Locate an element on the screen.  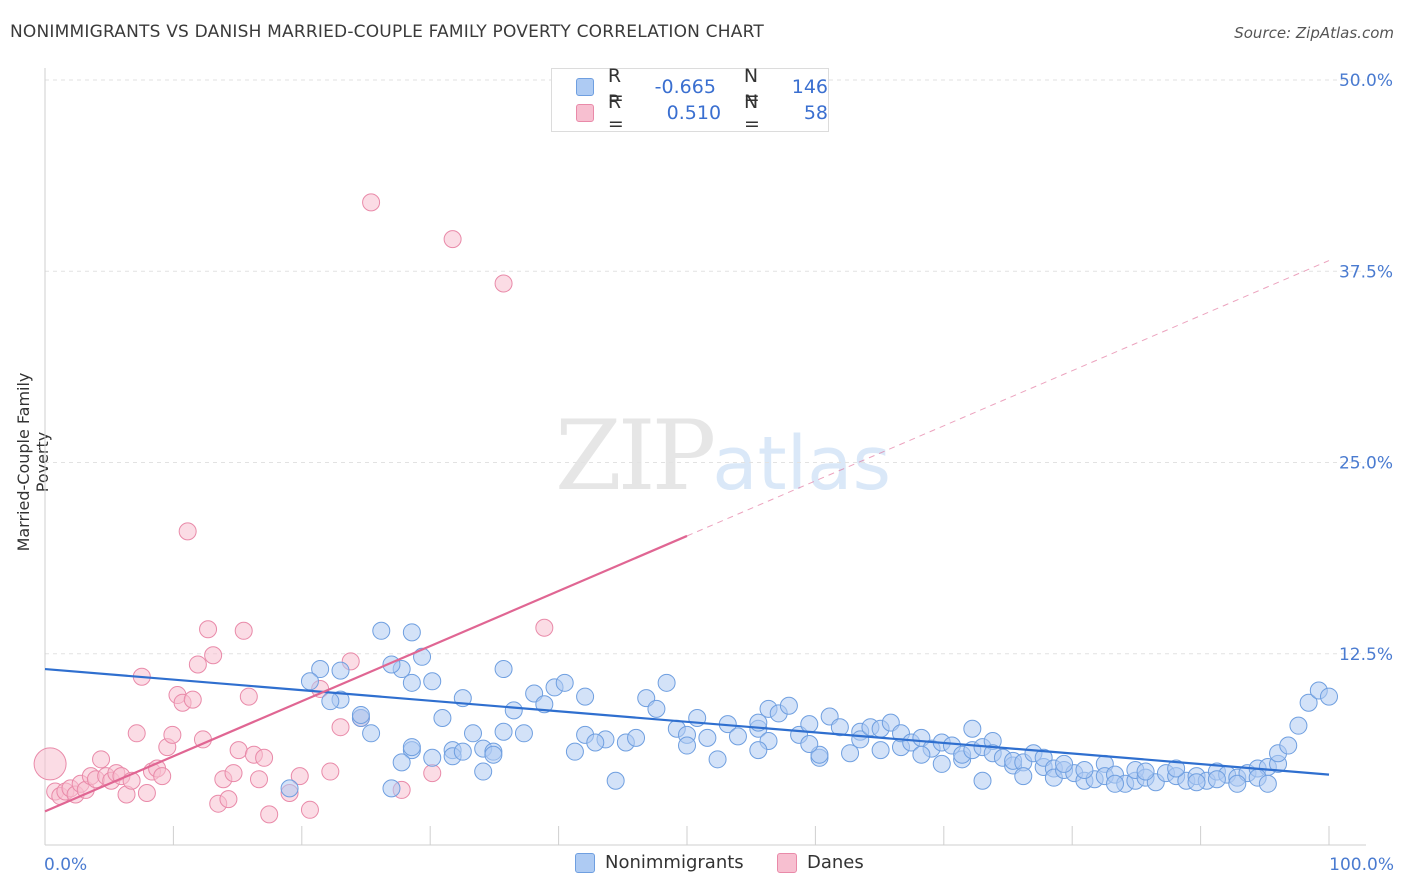
danes-trend-extension is located at coordinates (1008, 398).